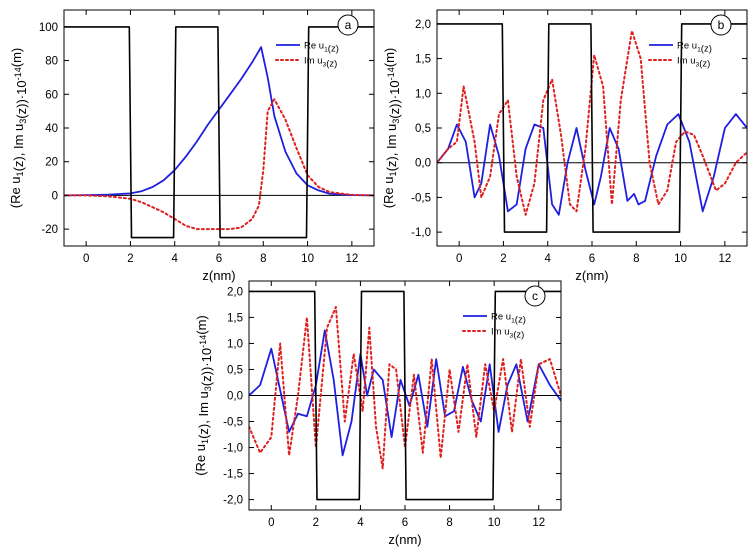  Describe the element at coordinates (233, 475) in the screenshot. I see `y-tick-label: -1,5` at that location.